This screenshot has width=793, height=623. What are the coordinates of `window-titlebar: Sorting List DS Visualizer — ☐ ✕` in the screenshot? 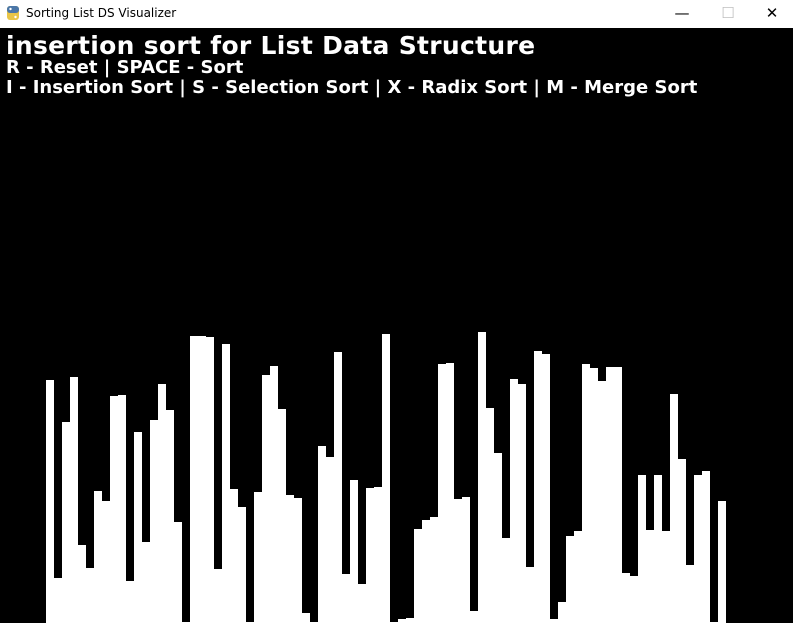 It's located at (396, 14).